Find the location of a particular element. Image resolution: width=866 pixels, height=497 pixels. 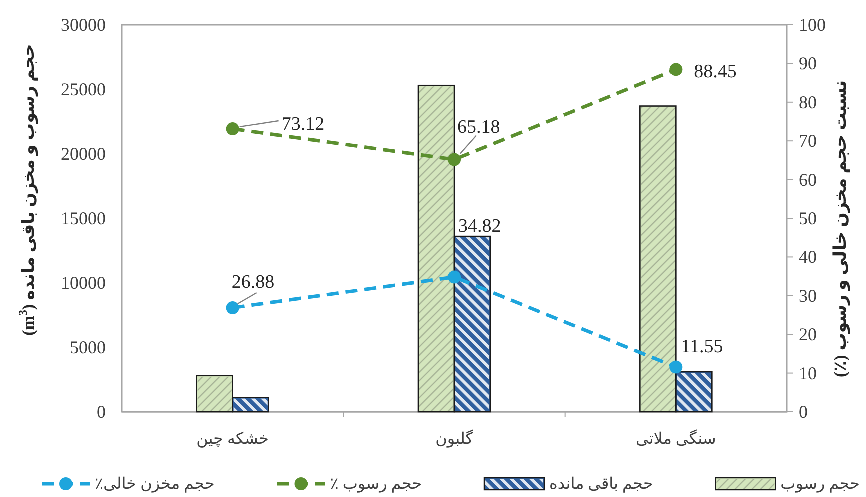

y2-tick-label: 60 is located at coordinates (808, 180).